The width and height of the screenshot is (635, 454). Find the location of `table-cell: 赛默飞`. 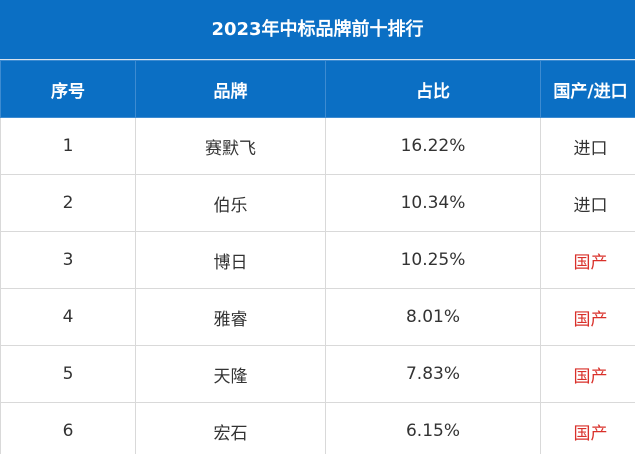

table-cell: 赛默飞 is located at coordinates (230, 146).